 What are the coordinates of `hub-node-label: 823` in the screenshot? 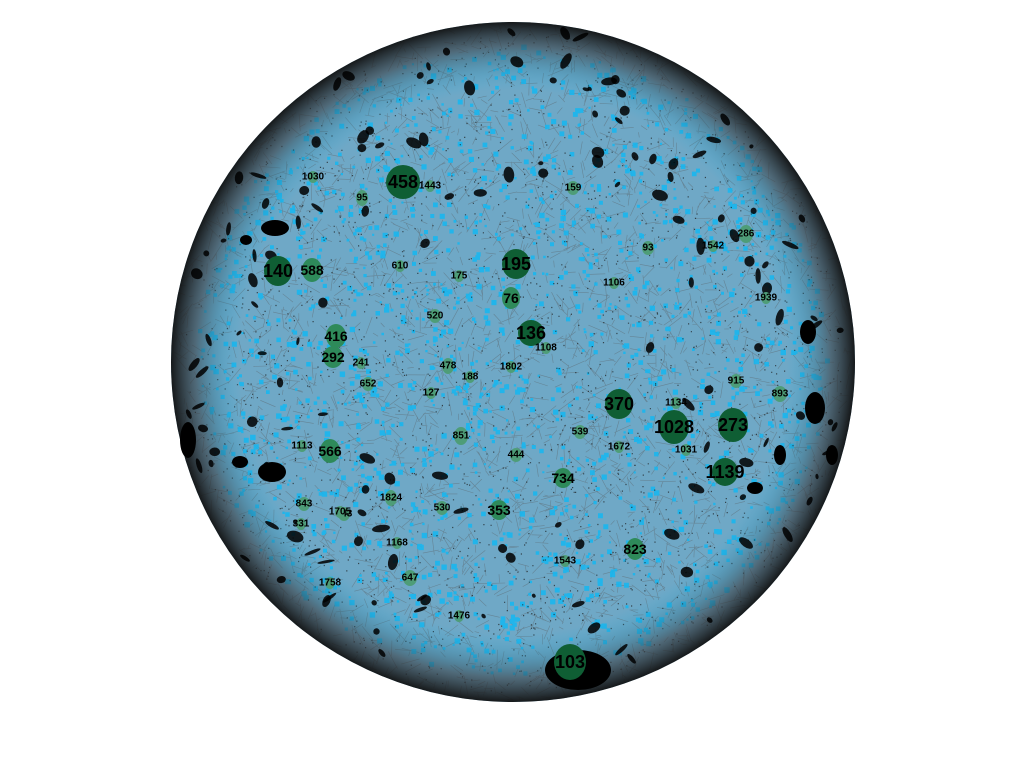 It's located at (635, 549).